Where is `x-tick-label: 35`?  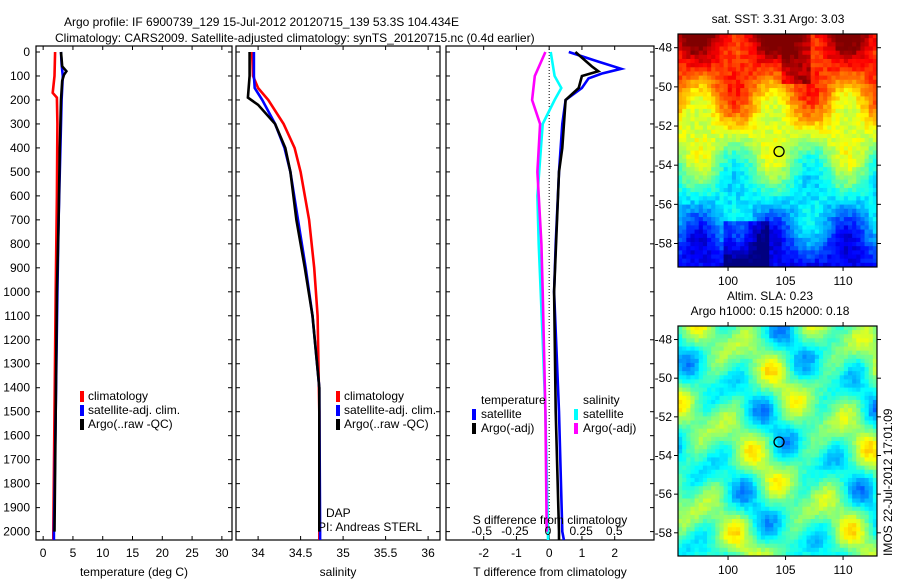
x-tick-label: 35 is located at coordinates (343, 553).